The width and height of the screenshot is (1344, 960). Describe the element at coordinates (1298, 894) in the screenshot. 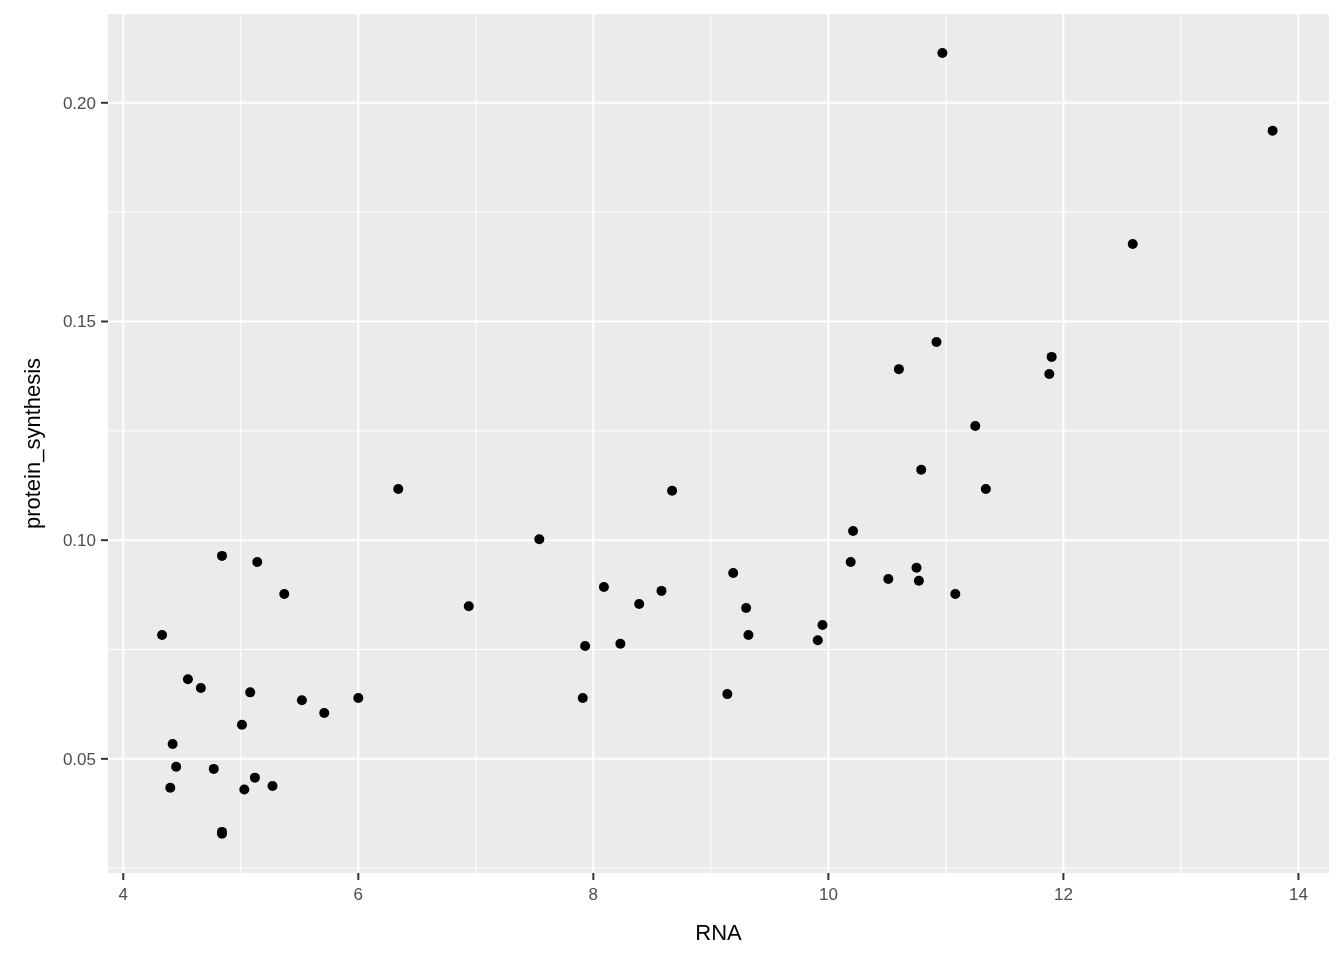

I see `x-tick-label: 14` at that location.